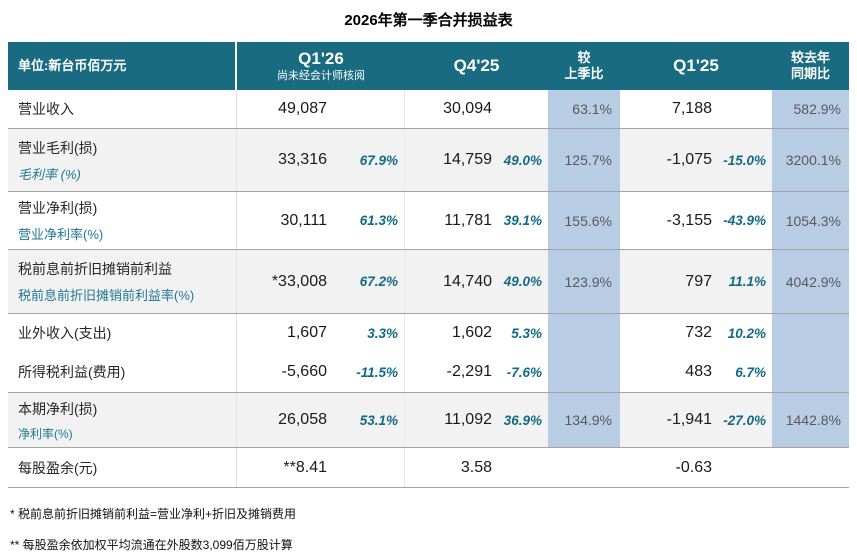 Image resolution: width=857 pixels, height=553 pixels. What do you see at coordinates (428, 109) in the screenshot?
I see `table-row-revenue: 营业收入 49,087 30,094 63.1% 7,188 582.9%` at bounding box center [428, 109].